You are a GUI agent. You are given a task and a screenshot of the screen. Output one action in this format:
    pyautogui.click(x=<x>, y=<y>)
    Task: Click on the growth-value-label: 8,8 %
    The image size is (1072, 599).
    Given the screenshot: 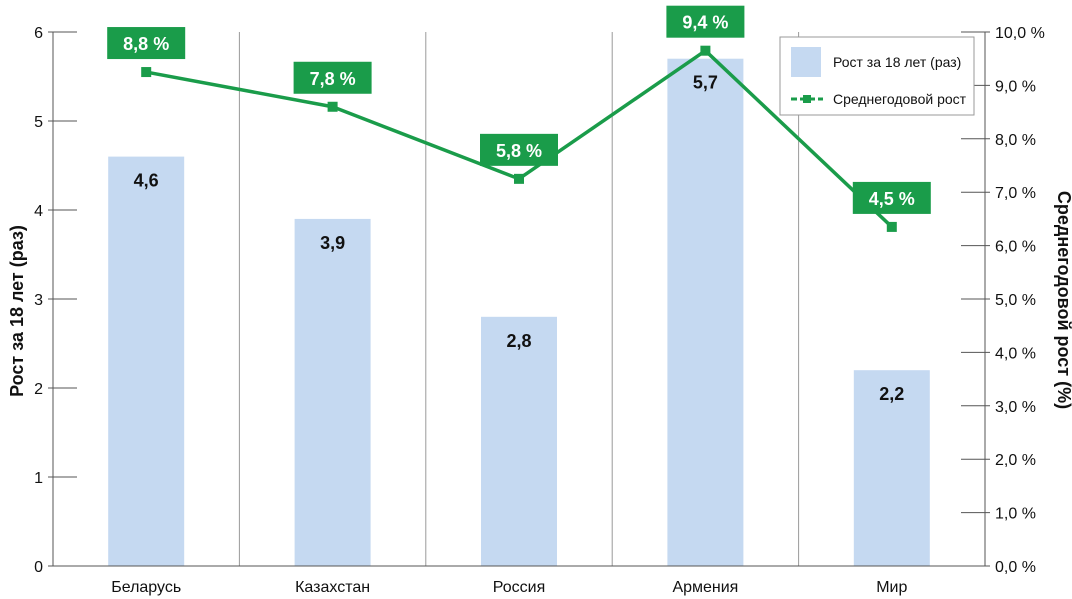 What is the action you would take?
    pyautogui.click(x=146, y=44)
    